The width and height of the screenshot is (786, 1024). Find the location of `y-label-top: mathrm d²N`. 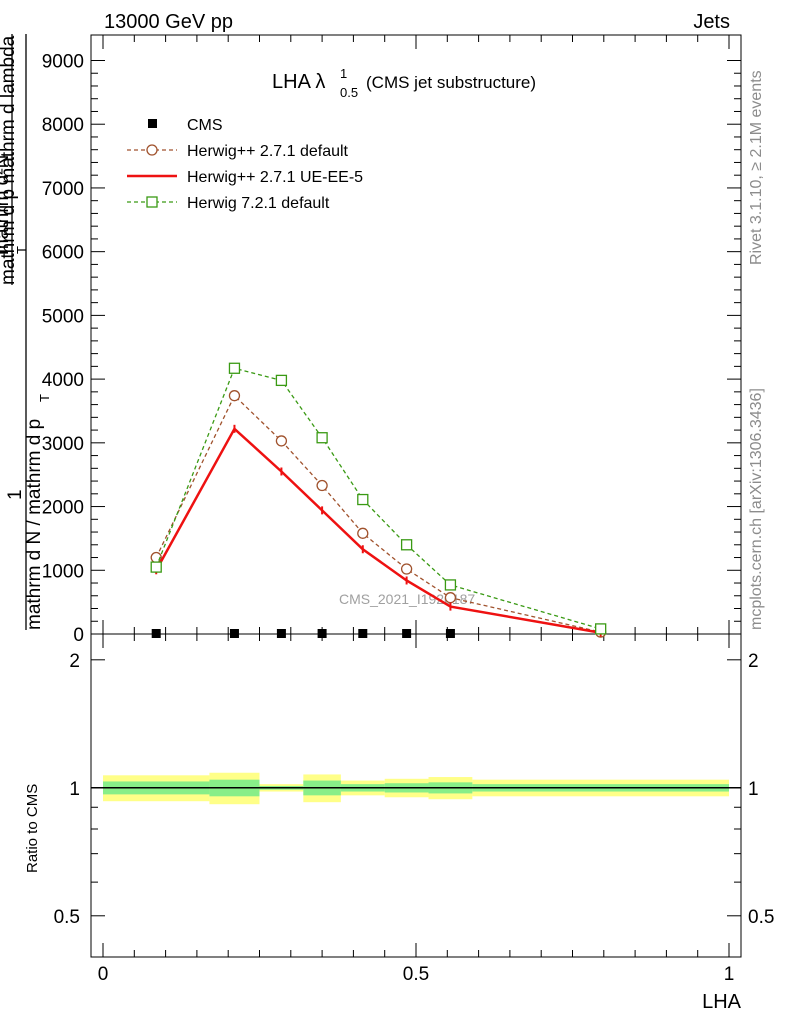

y-label-top: mathrm d²N is located at coordinates (6, 205).